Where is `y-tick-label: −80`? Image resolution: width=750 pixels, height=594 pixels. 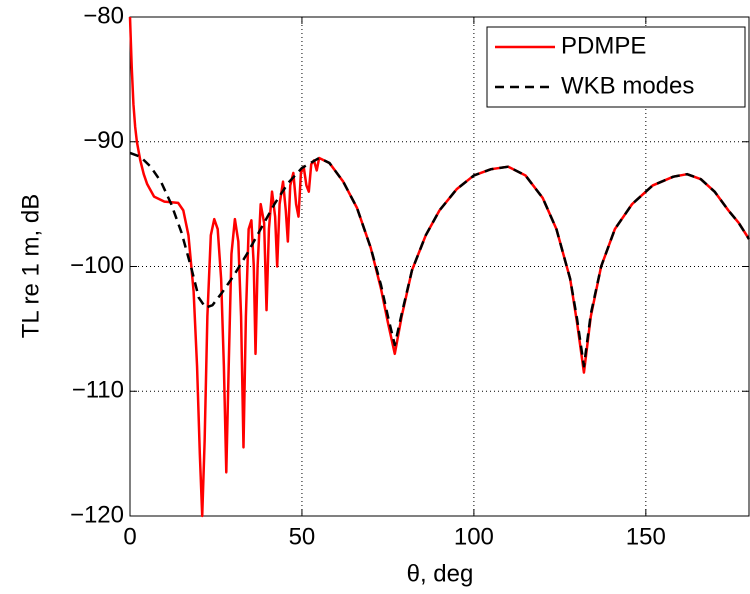 y-tick-label: −80 is located at coordinates (103, 15).